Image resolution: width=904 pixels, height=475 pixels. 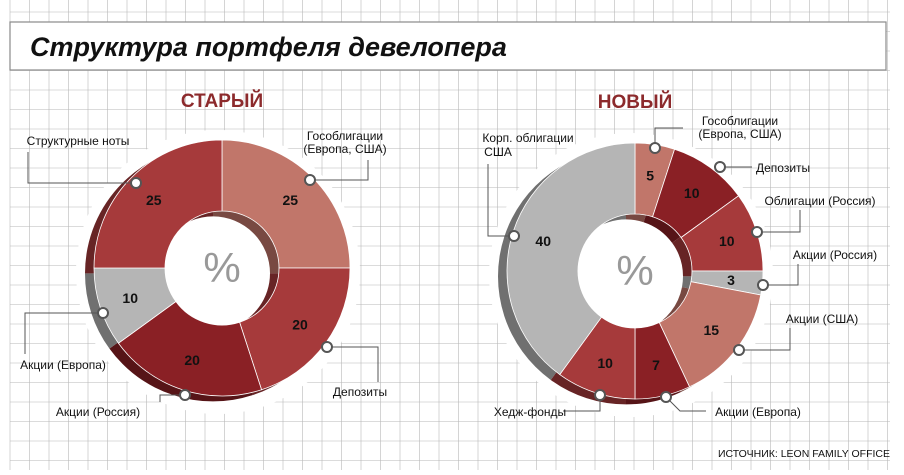 What do you see at coordinates (344, 142) in the screenshot?
I see `slice-label-old-0: Гособлигации (Европа, США)` at bounding box center [344, 142].